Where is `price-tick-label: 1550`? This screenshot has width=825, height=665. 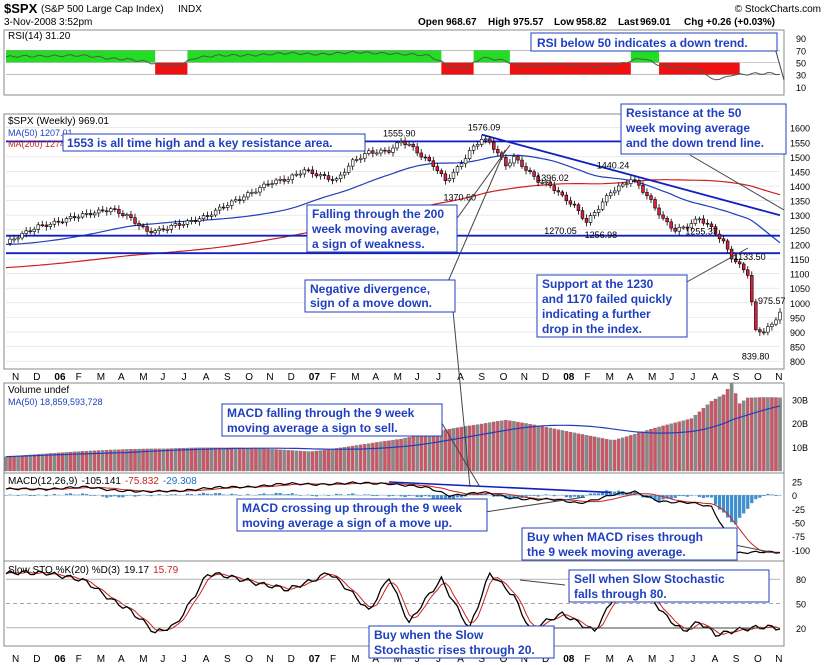 price-tick-label: 1550 is located at coordinates (800, 143).